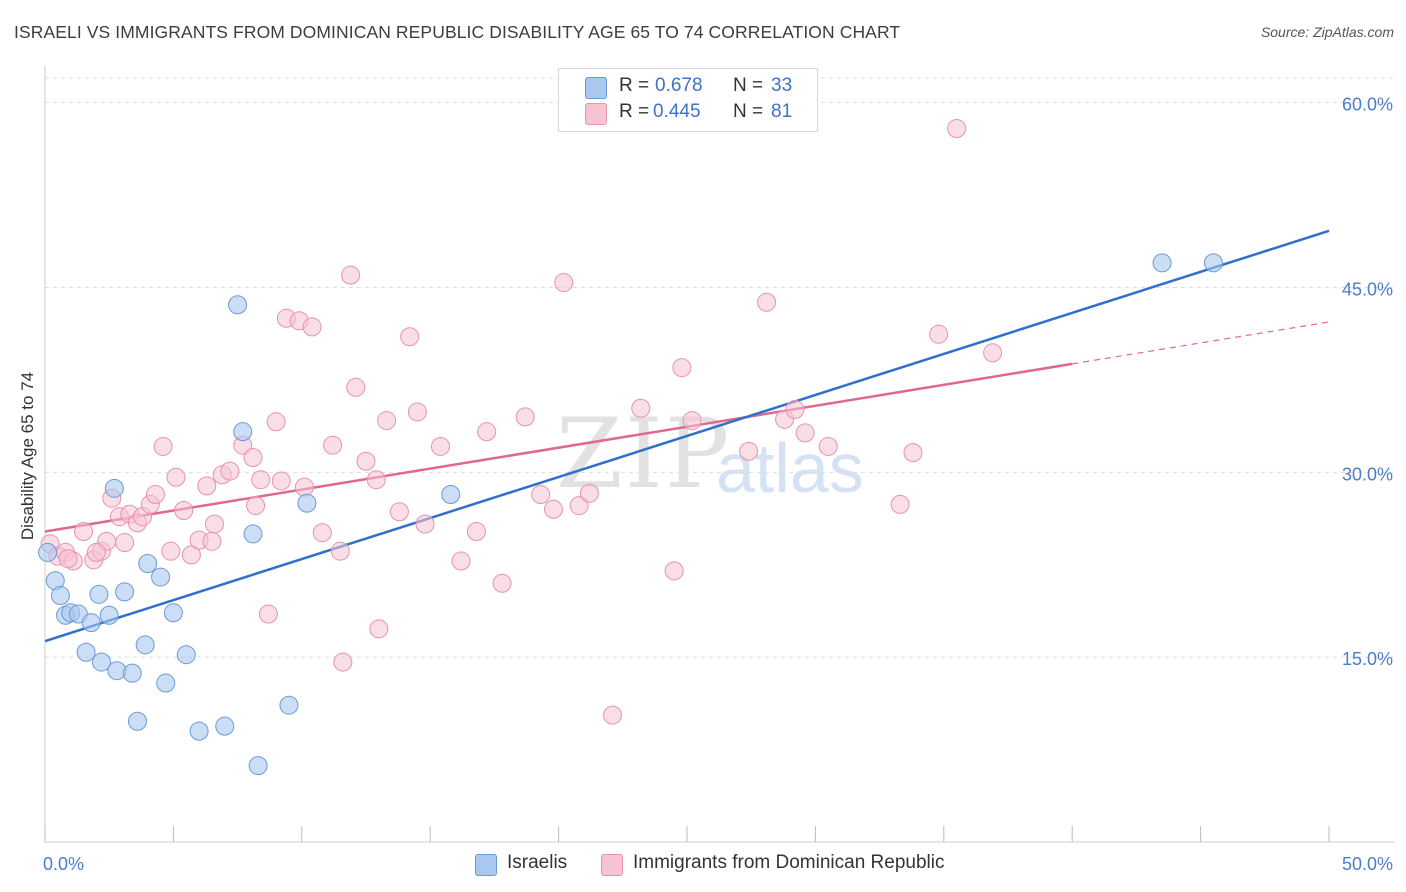 Image resolution: width=1406 pixels, height=892 pixels. Describe the element at coordinates (1367, 105) in the screenshot. I see `y-tick-label: 60.0%` at that location.